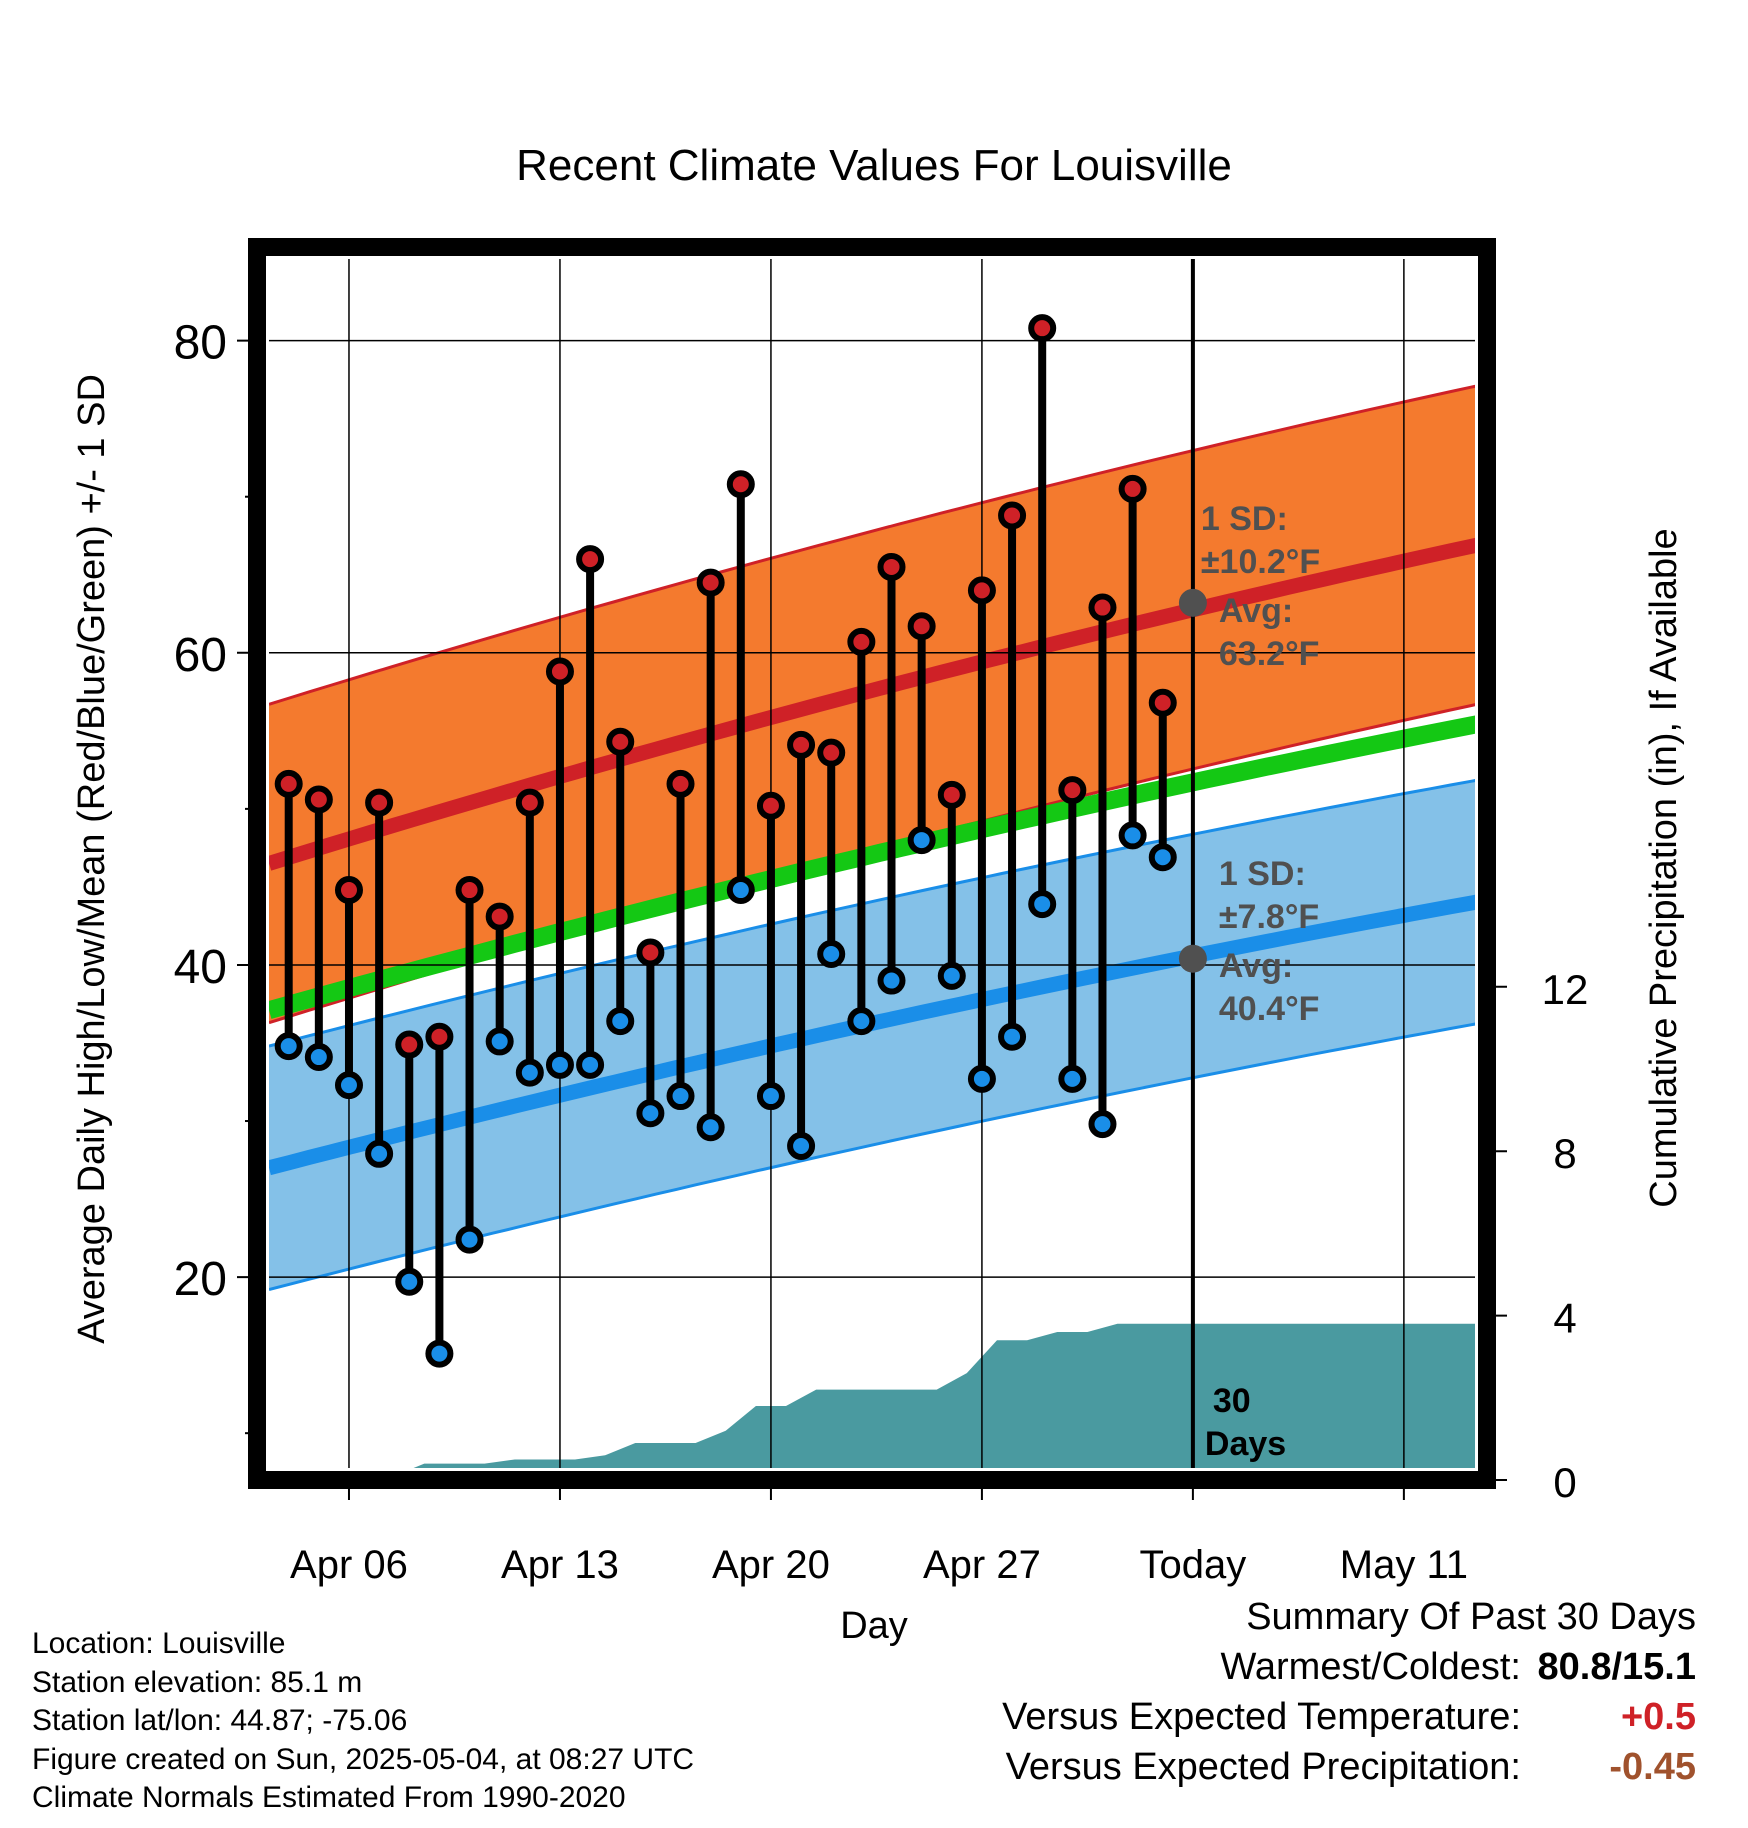  What do you see at coordinates (771, 1565) in the screenshot?
I see `x-tick-label: Apr 20` at bounding box center [771, 1565].